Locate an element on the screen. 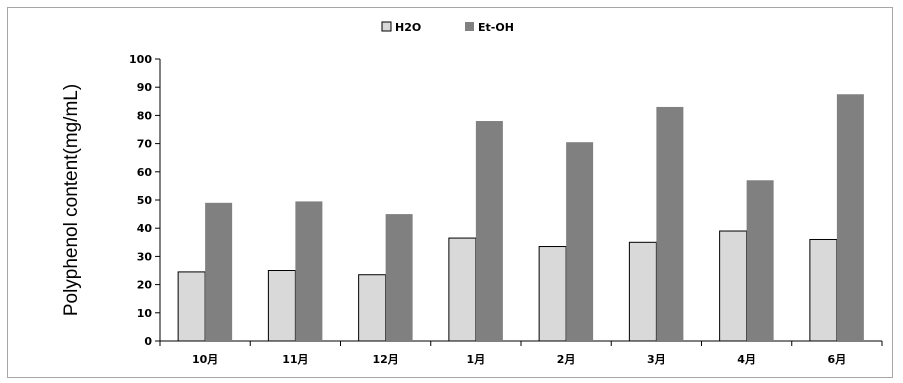 This screenshot has height=383, width=903. y-tick-label: 10 is located at coordinates (145, 313).